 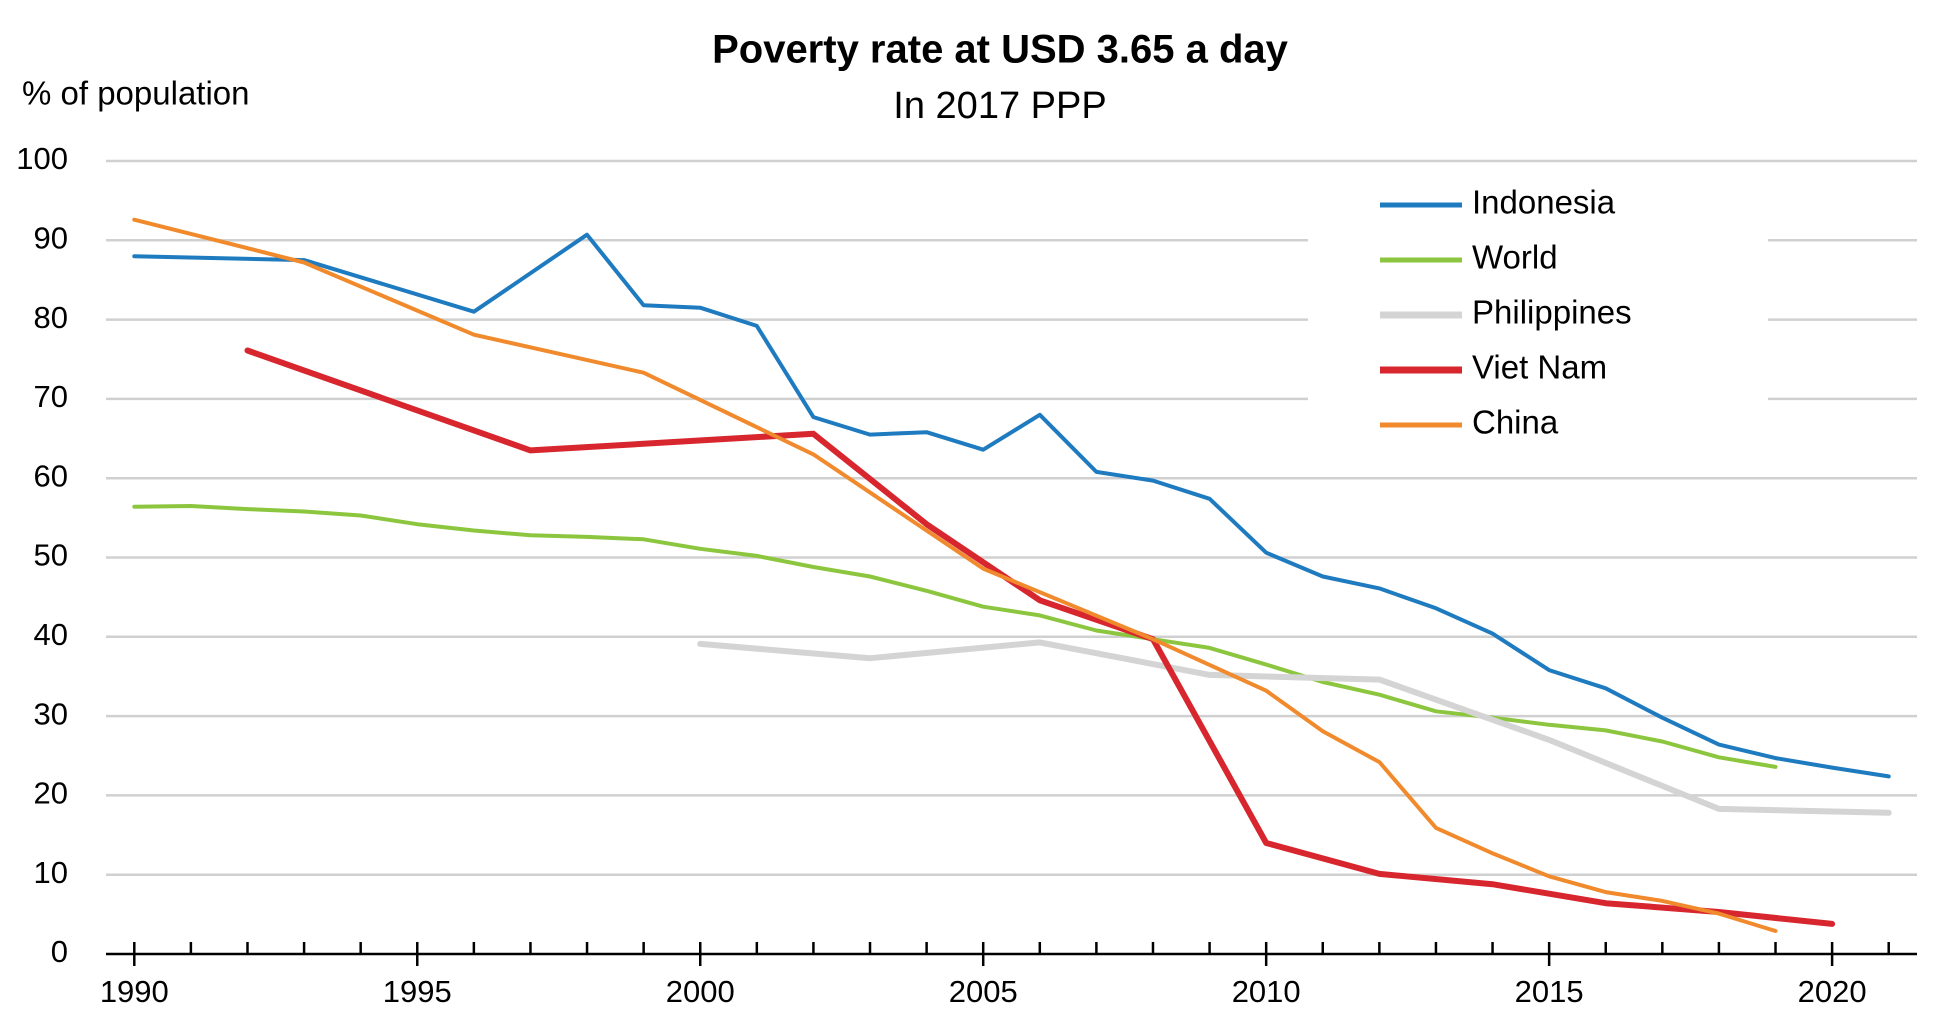 I want to click on y-tick-label: 70, so click(x=51, y=396).